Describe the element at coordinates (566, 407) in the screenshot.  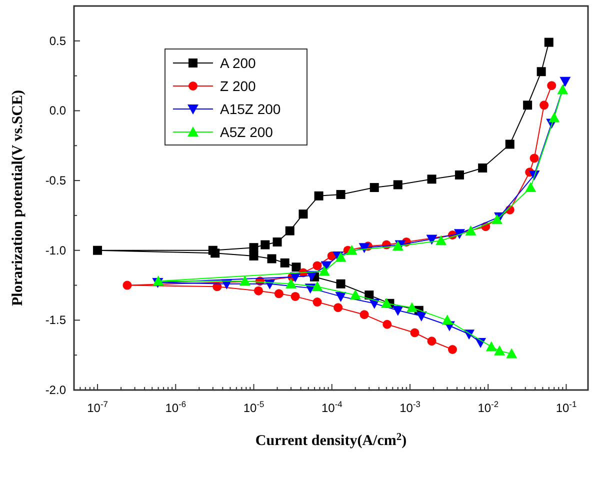
I see `x-tick-label: 10$^{-1}$` at that location.